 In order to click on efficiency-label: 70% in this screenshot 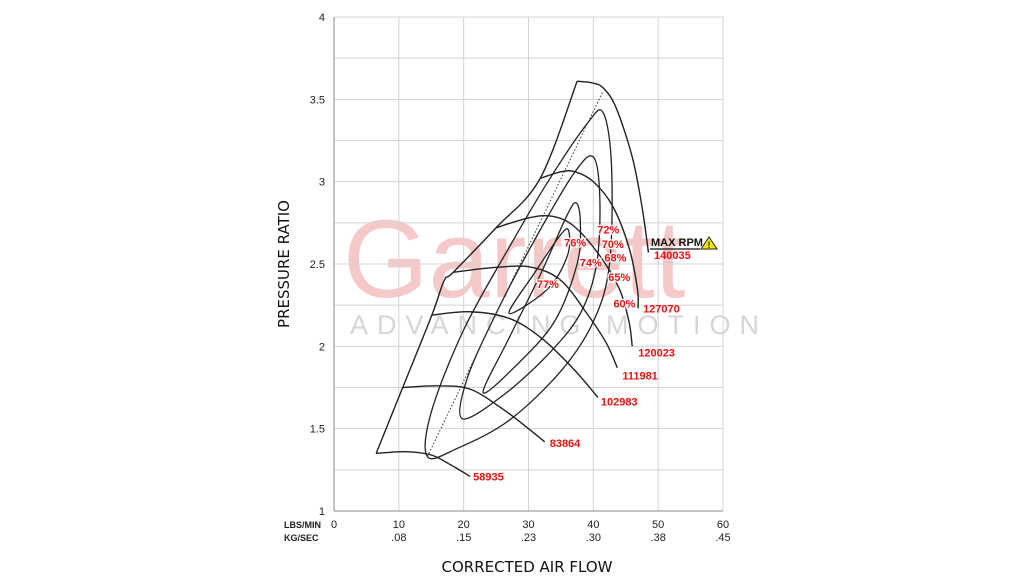, I will do `click(613, 245)`.